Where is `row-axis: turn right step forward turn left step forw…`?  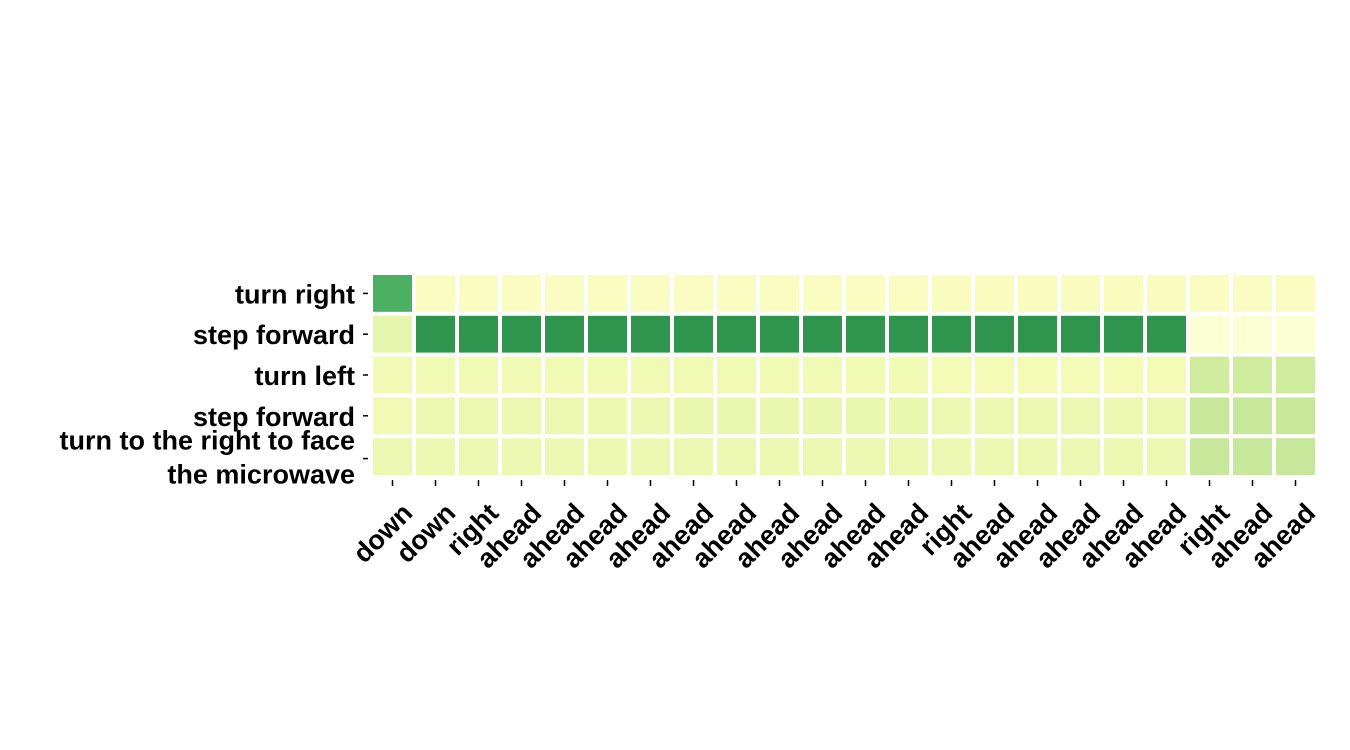
row-axis: turn right step forward turn left step forw… is located at coordinates (214, 384).